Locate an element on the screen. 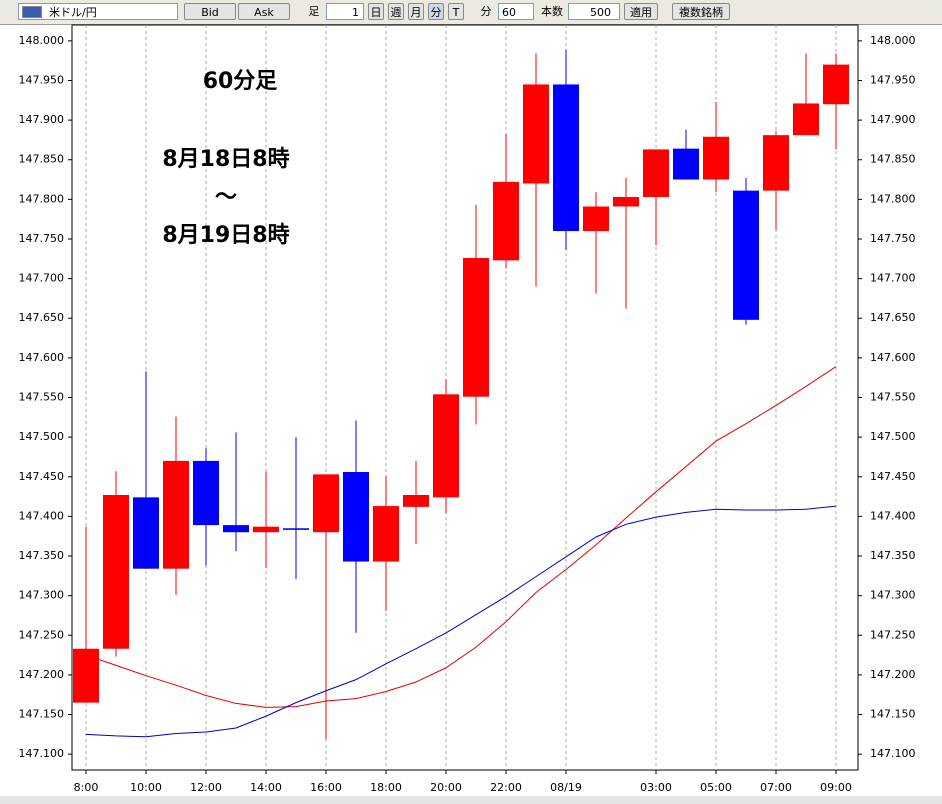  bars-input: 500 is located at coordinates (594, 11).